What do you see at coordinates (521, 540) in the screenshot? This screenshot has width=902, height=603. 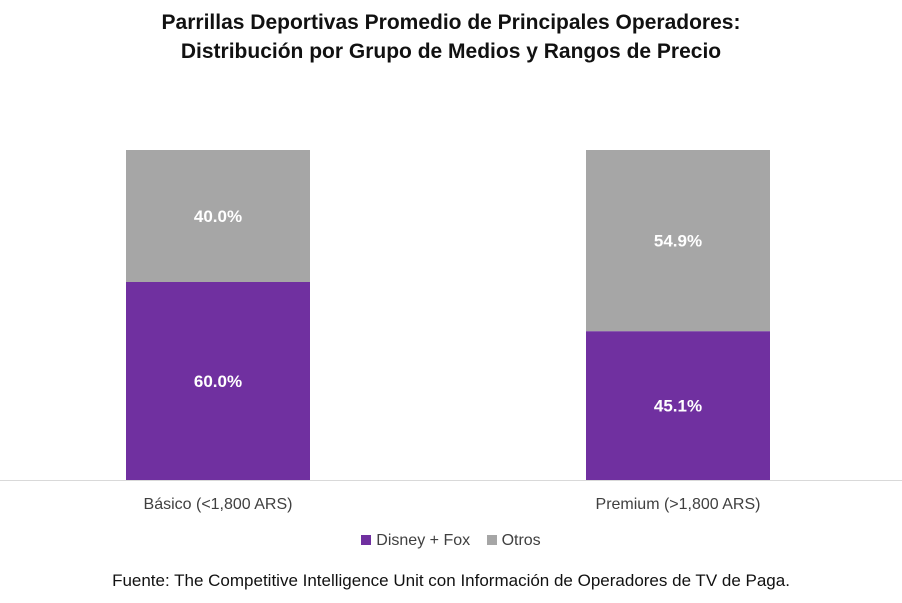 I see `legend-label-otros: Otros` at bounding box center [521, 540].